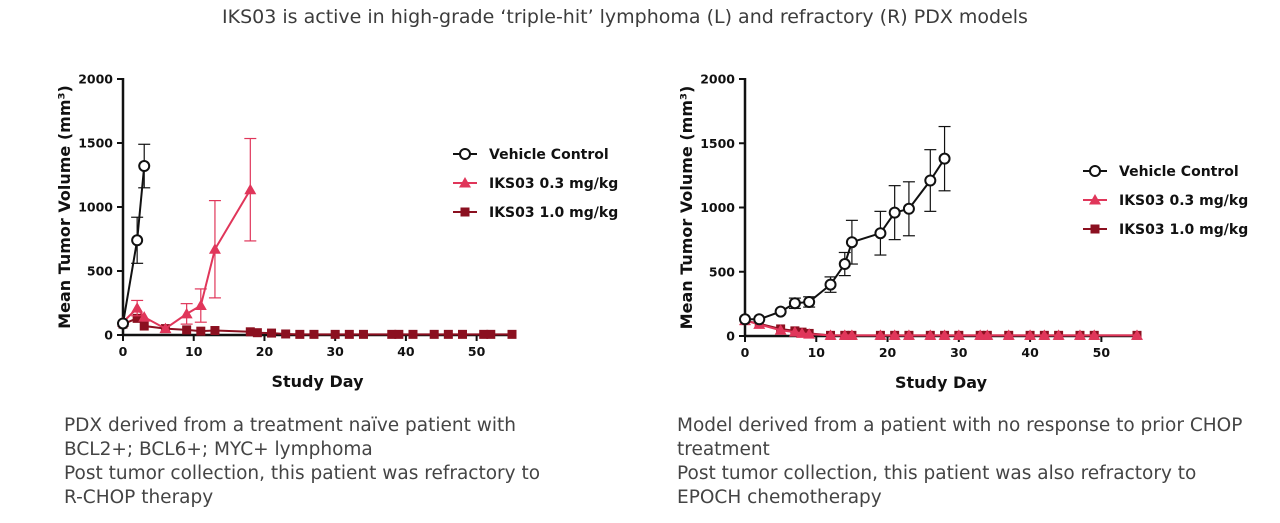 The height and width of the screenshot is (523, 1280). I want to click on caption-line: treatment, so click(723, 449).